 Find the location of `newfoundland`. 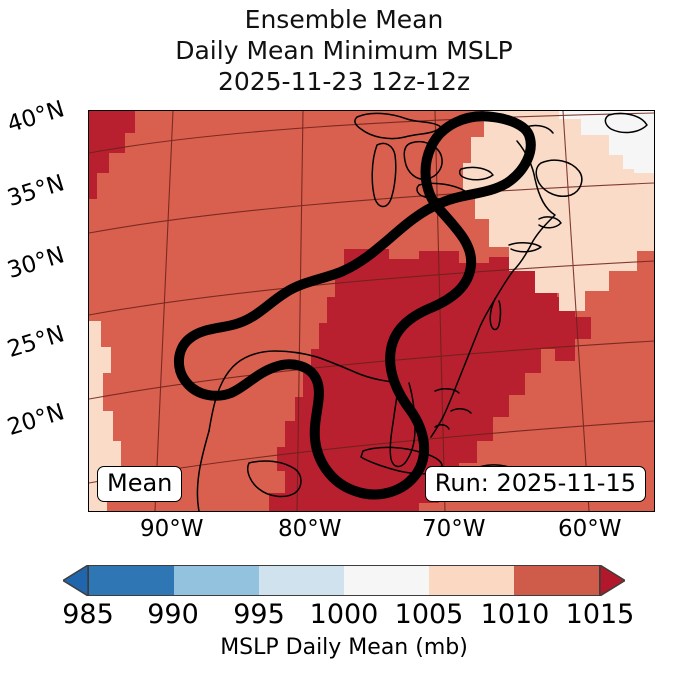

newfoundland is located at coordinates (626, 123).